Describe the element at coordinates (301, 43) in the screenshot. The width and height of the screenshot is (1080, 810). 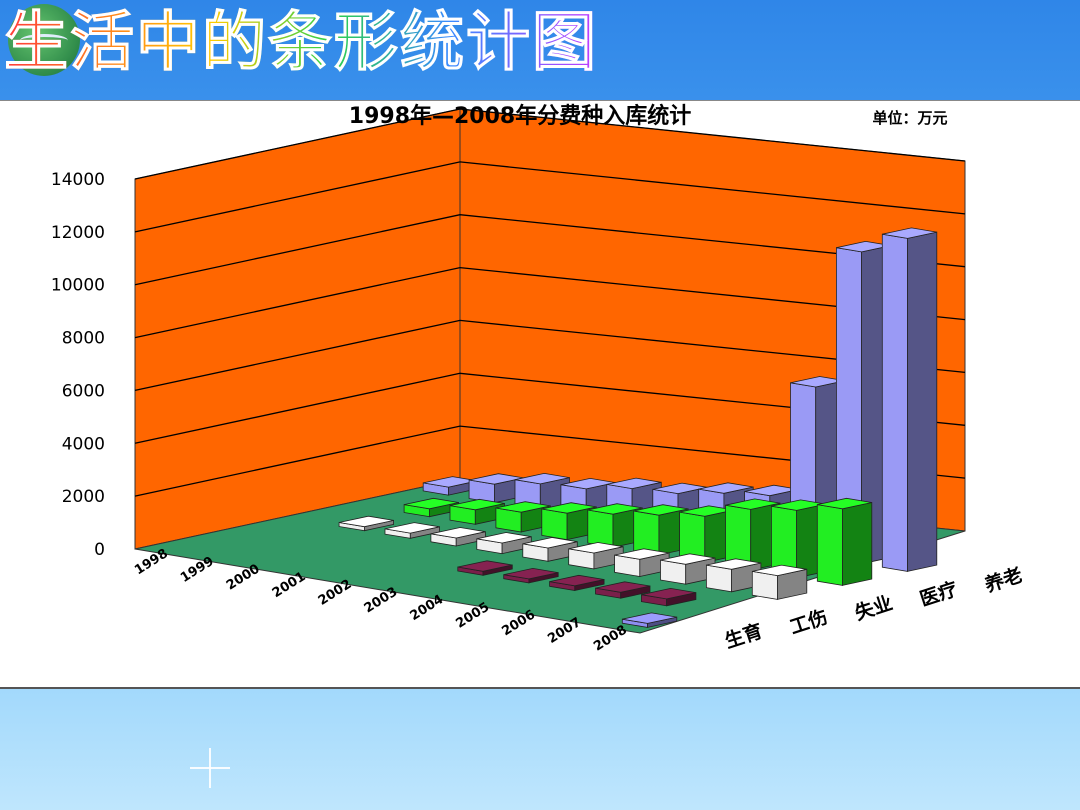
I see `slide-title: 生活中的条形统计图` at that location.